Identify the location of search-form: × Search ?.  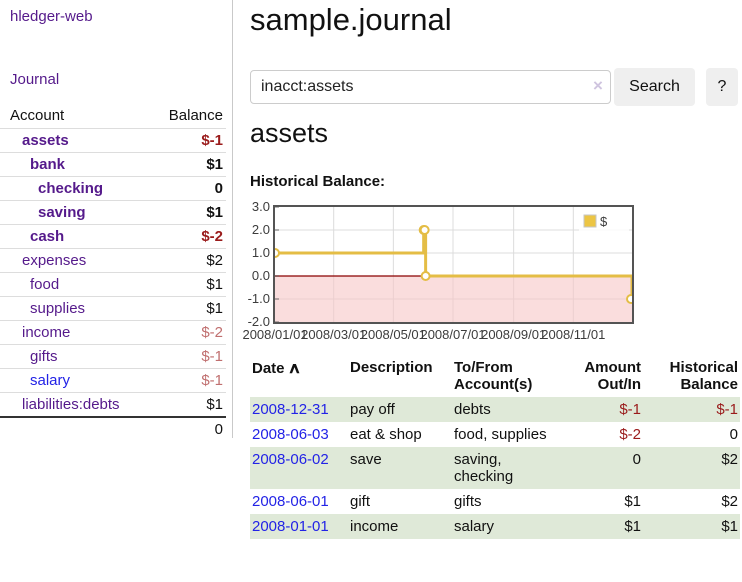
(495, 87).